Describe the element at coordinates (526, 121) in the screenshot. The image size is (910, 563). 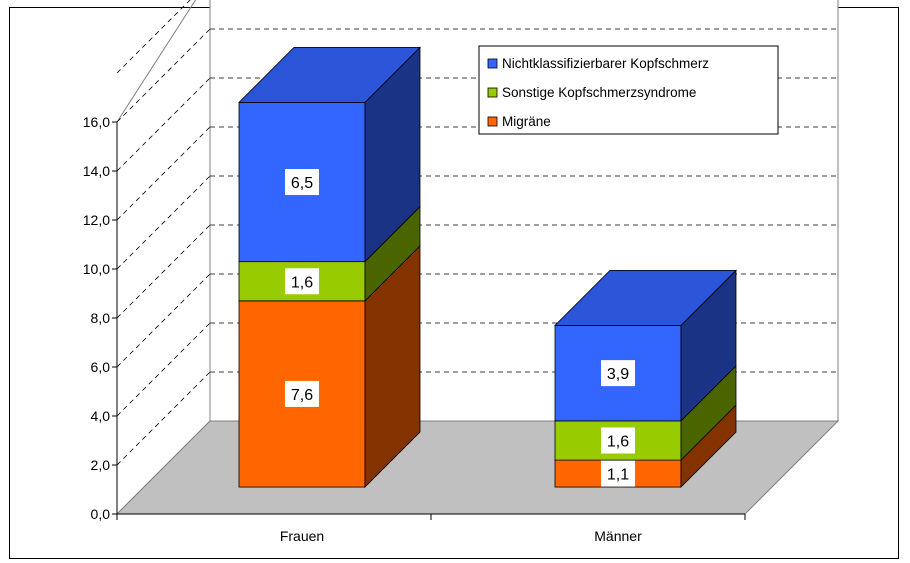
I see `legend-label: Migräne` at that location.